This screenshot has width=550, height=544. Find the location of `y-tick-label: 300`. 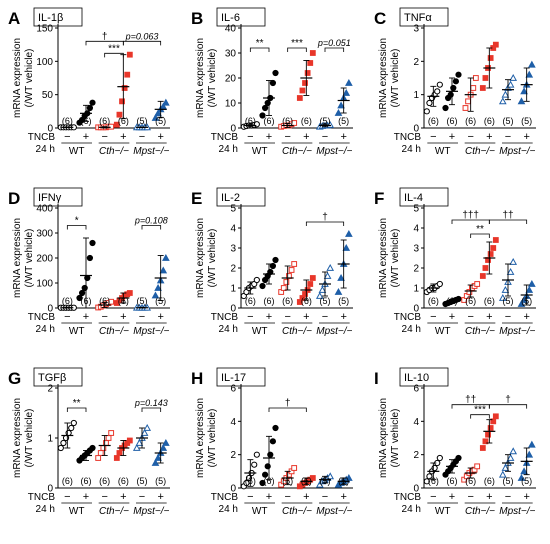

y-tick-label: 300 is located at coordinates (44, 234).